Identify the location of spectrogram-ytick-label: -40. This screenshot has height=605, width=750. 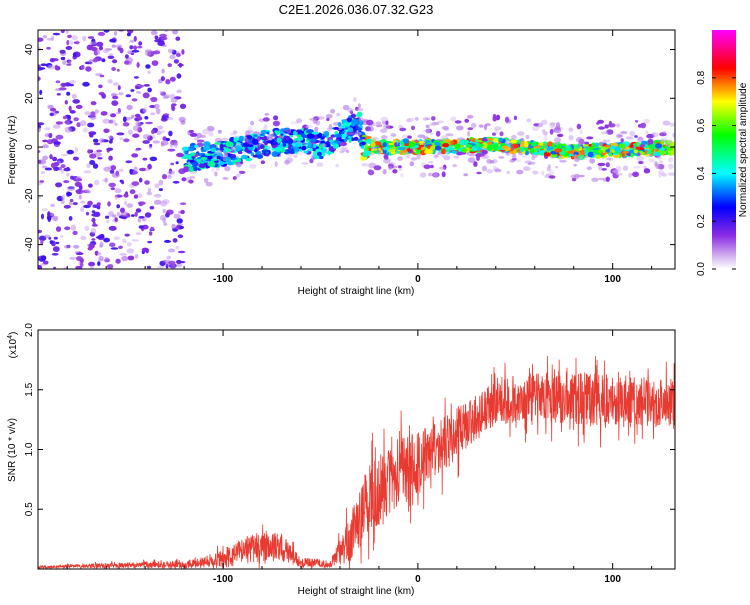
(29, 244).